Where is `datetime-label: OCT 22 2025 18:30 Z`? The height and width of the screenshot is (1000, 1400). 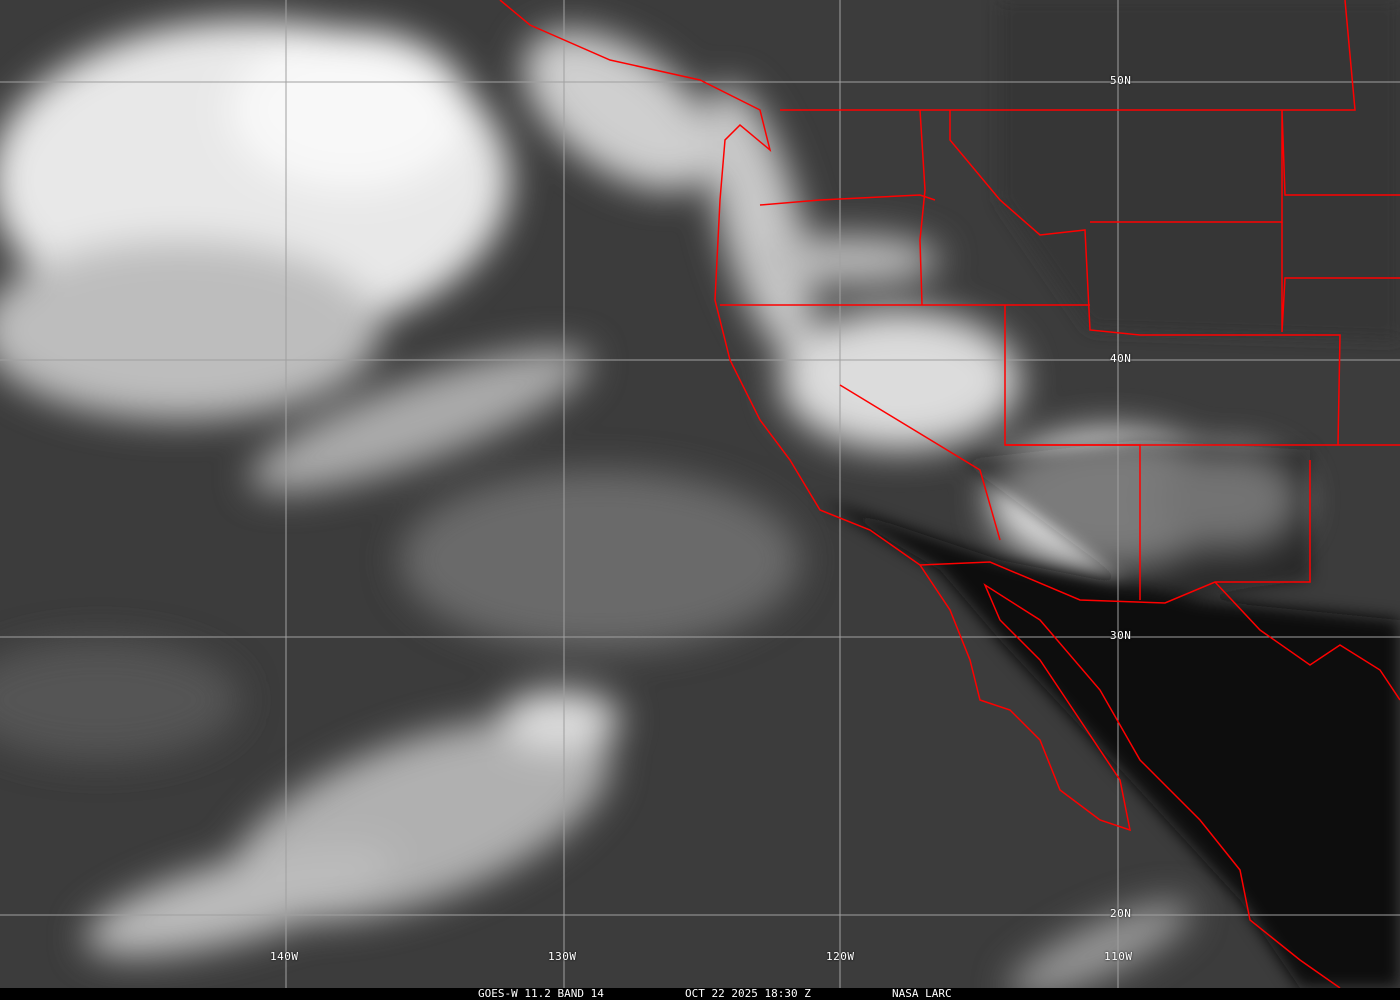 datetime-label: OCT 22 2025 18:30 Z is located at coordinates (748, 993).